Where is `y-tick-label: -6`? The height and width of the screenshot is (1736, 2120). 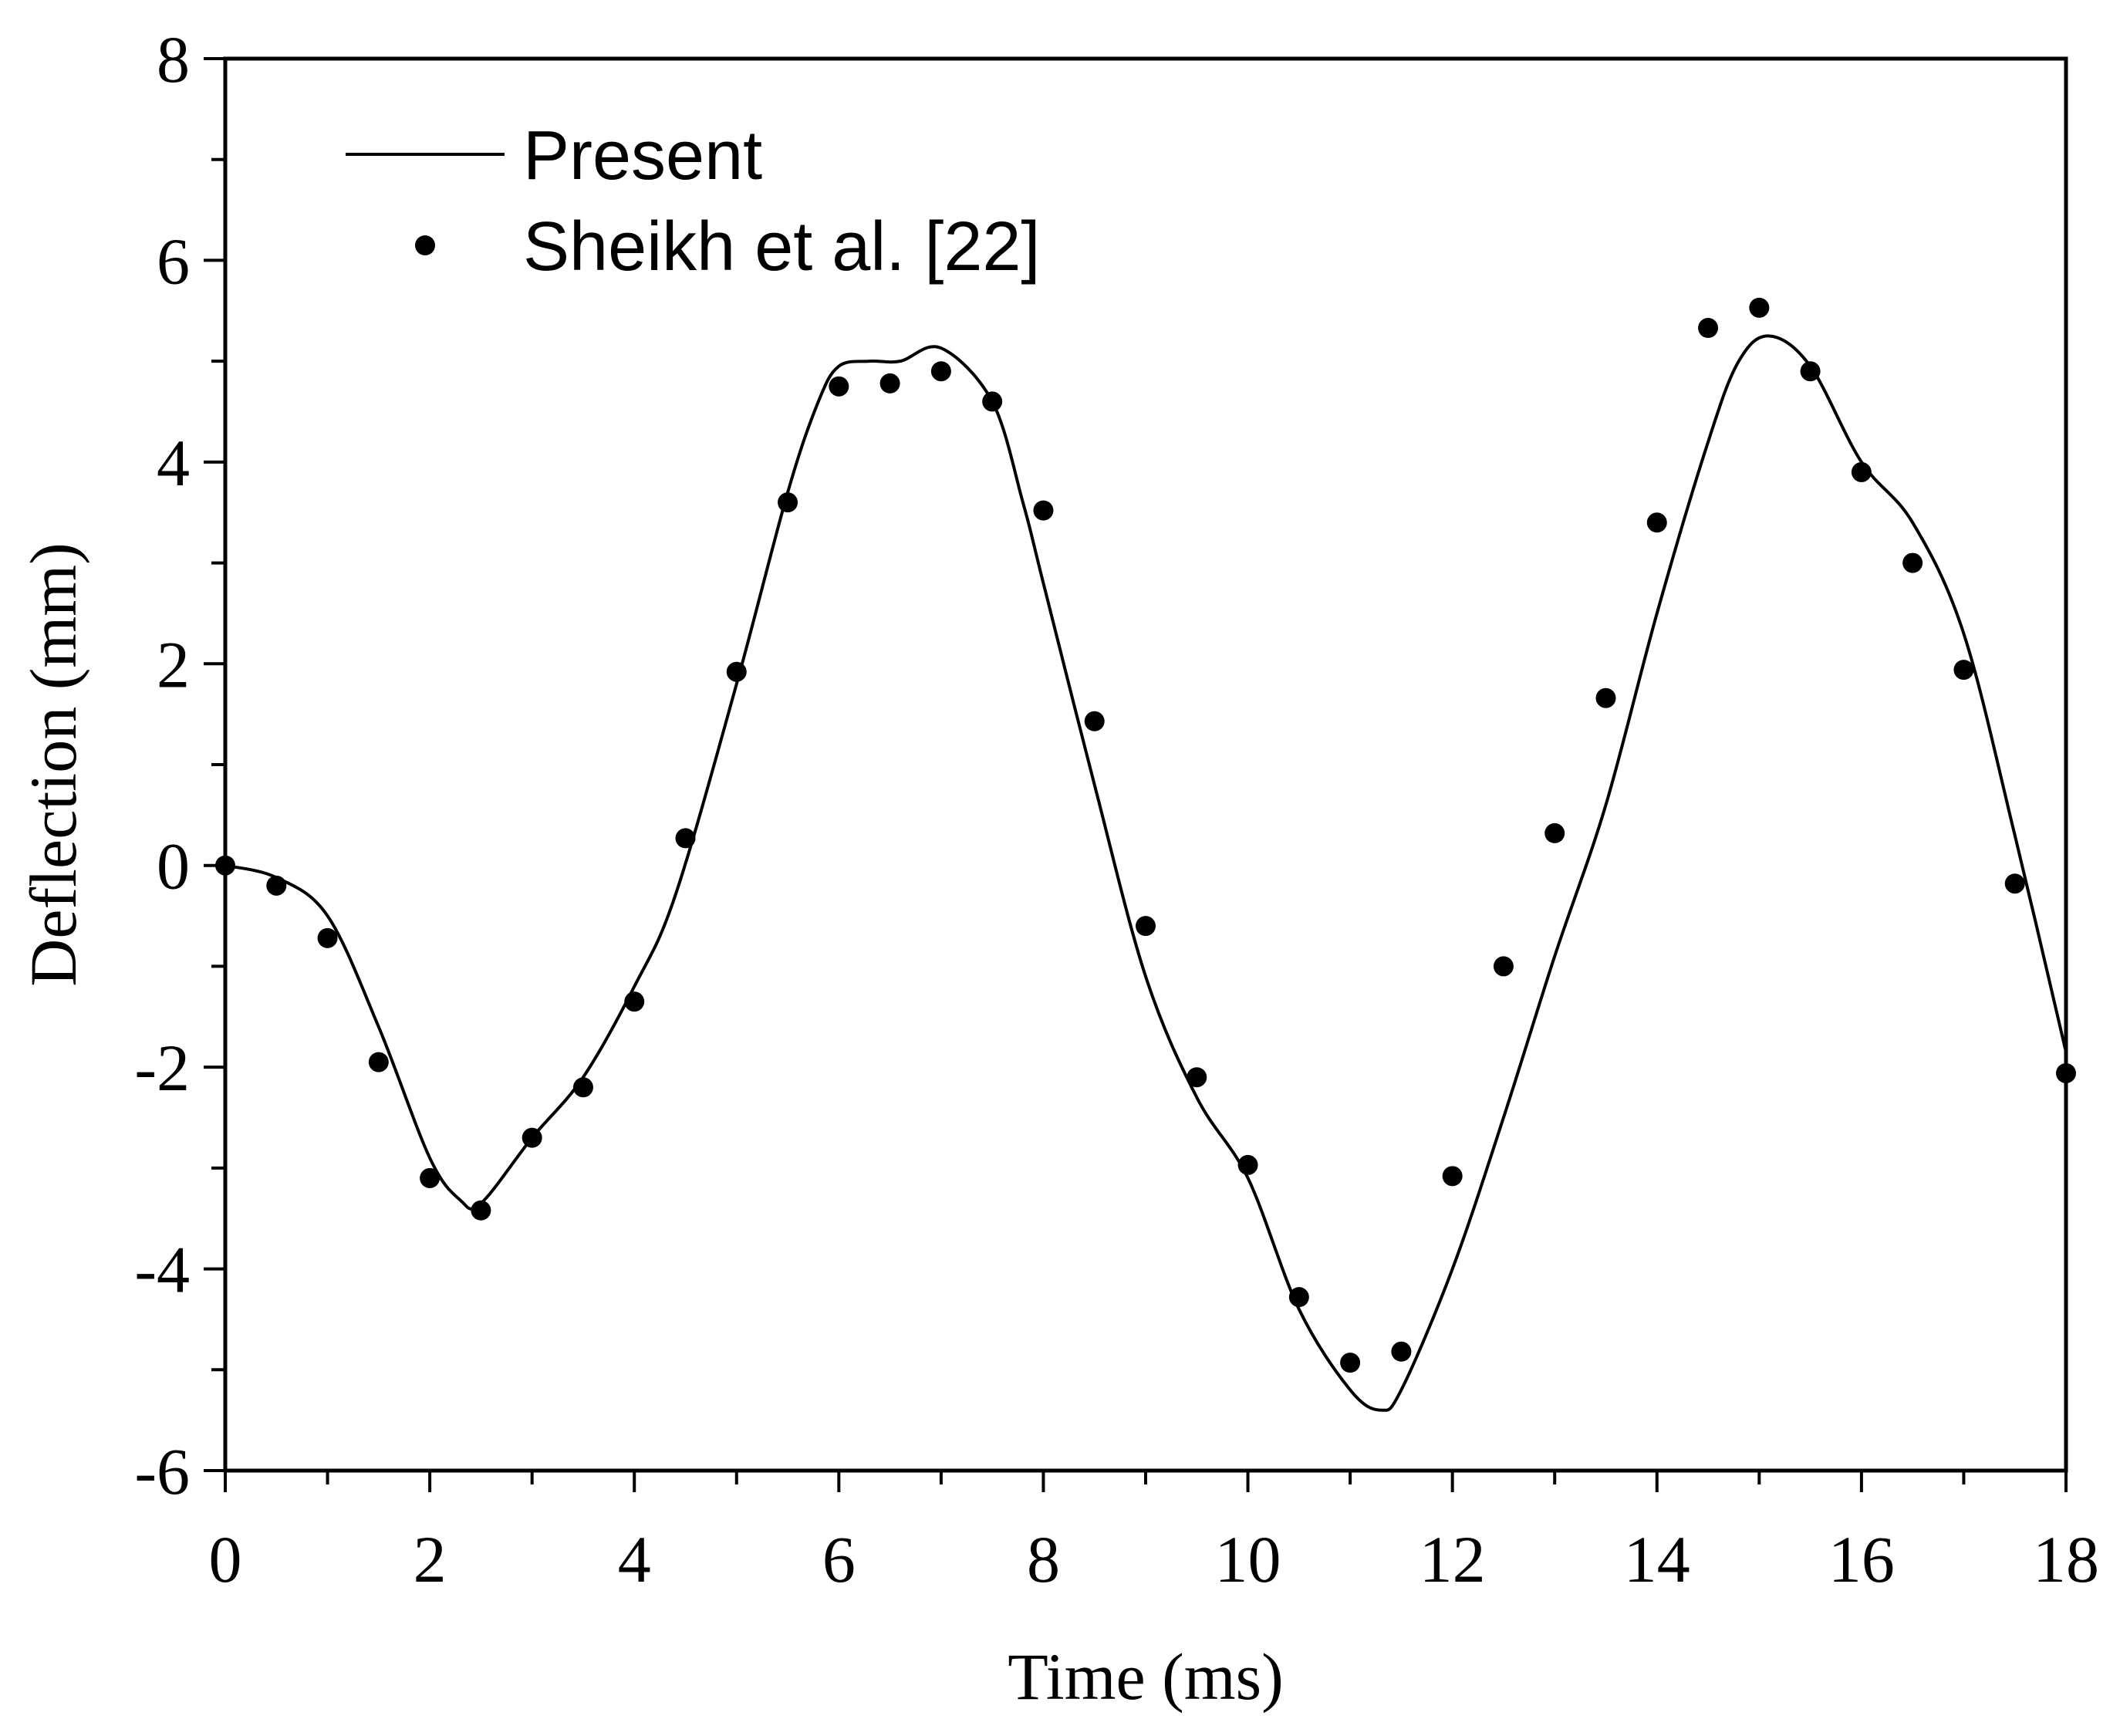 y-tick-label: -6 is located at coordinates (162, 1471).